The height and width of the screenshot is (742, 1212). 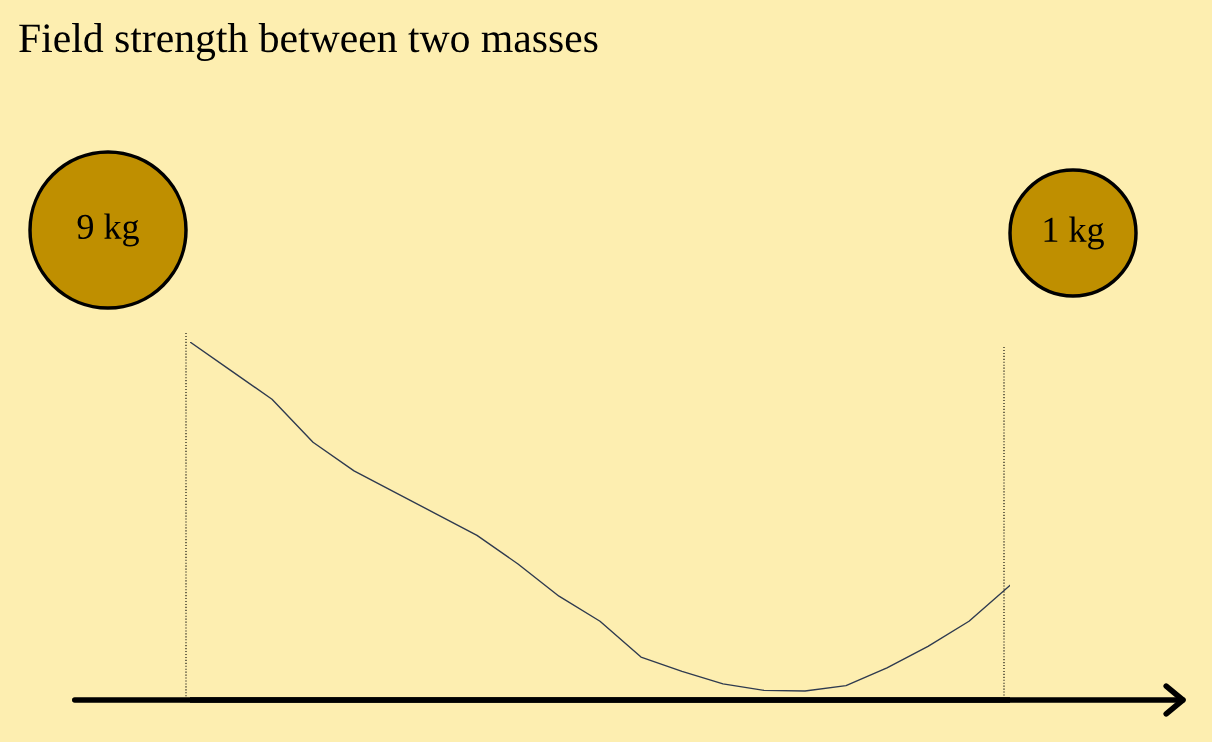 I want to click on text: 9 kg, so click(x=108, y=230).